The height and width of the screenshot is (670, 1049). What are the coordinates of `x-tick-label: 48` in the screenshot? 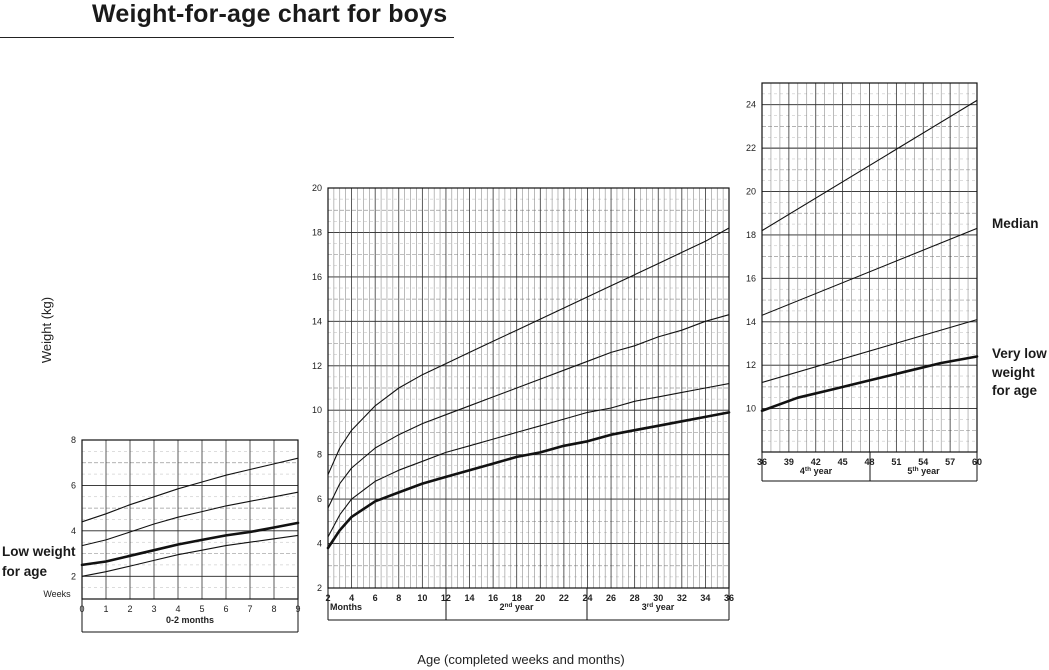 It's located at (869, 462).